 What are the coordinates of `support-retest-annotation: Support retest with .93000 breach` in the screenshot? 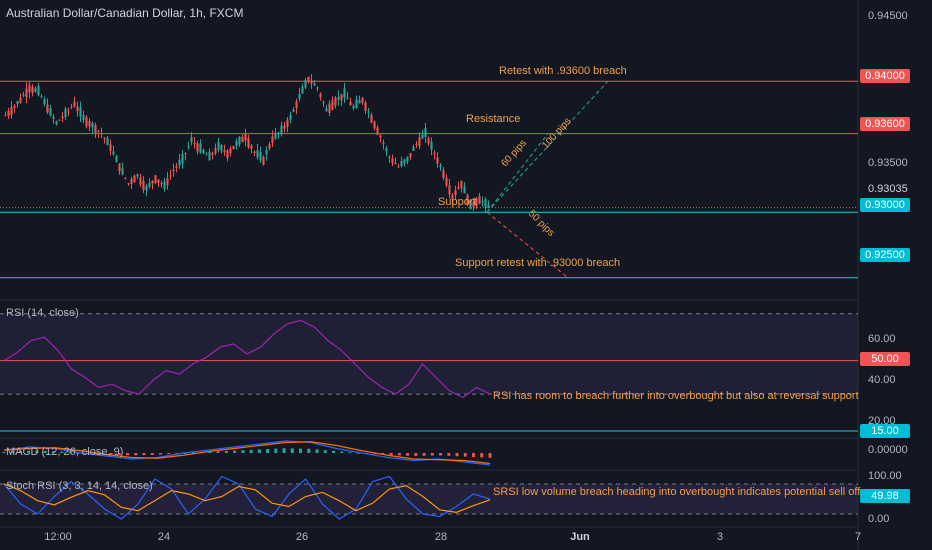 It's located at (538, 263).